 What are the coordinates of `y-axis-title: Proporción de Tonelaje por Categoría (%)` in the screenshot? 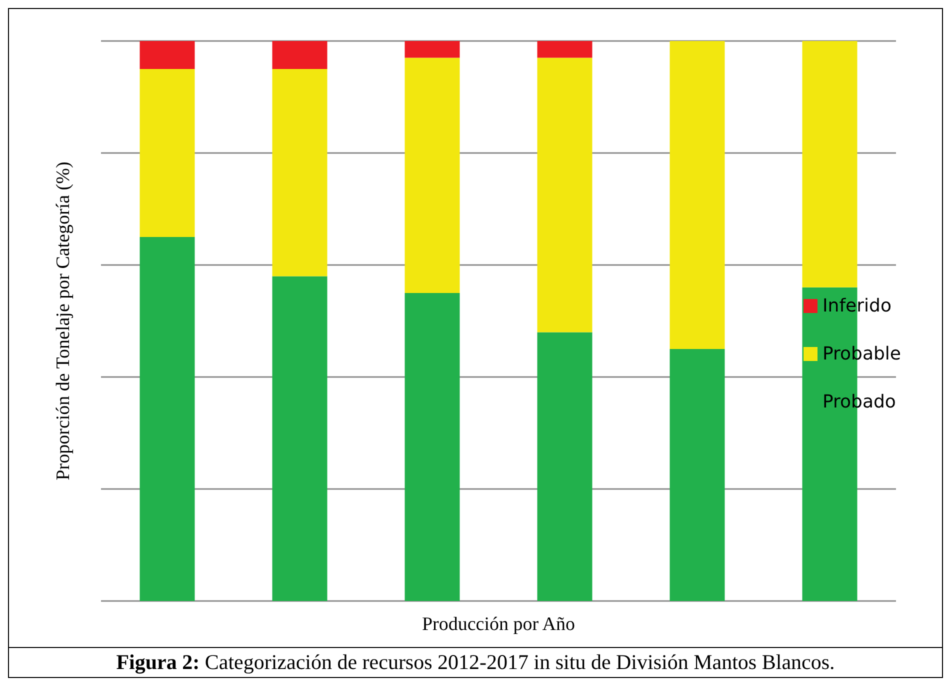 It's located at (63, 321).